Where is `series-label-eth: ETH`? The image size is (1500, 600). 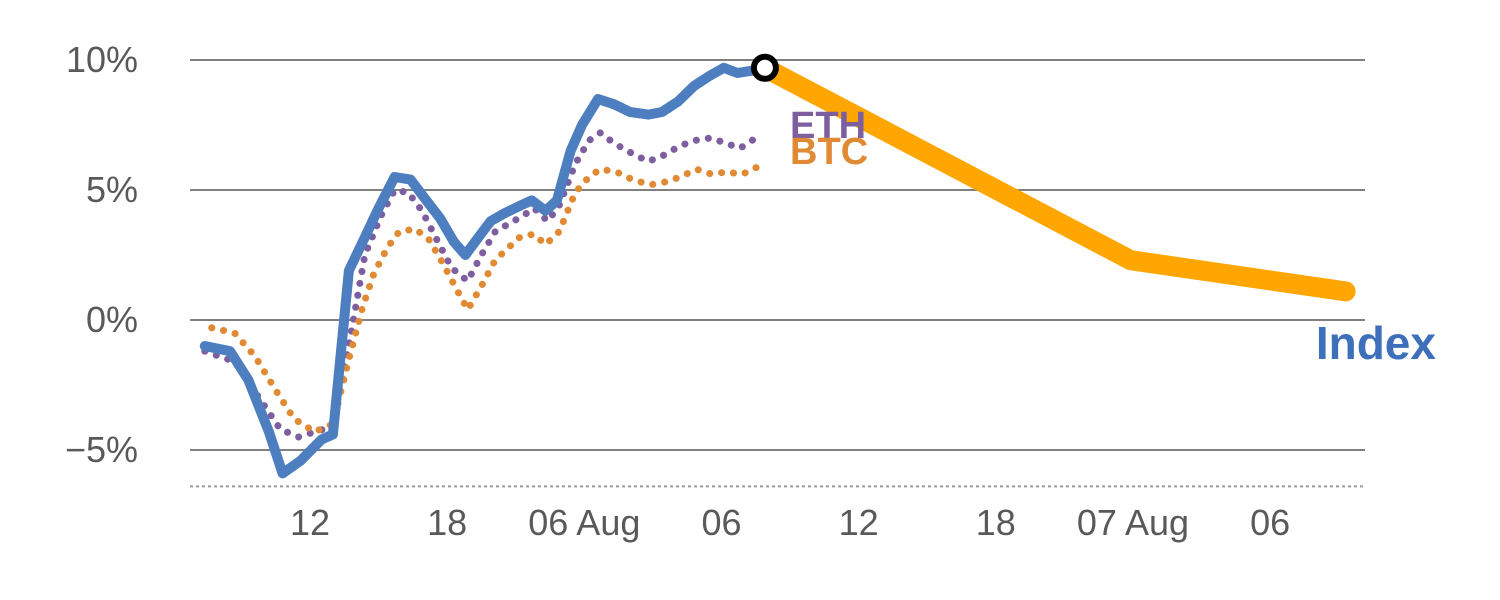 series-label-eth: ETH is located at coordinates (828, 126).